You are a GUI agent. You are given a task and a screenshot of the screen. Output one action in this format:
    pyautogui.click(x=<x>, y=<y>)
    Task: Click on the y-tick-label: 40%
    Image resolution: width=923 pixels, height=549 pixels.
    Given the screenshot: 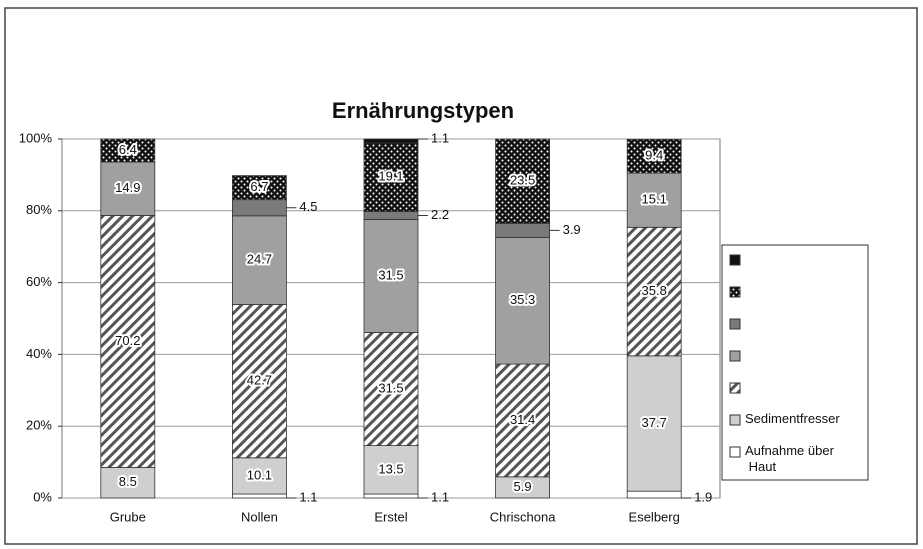 What is the action you would take?
    pyautogui.click(x=39, y=353)
    